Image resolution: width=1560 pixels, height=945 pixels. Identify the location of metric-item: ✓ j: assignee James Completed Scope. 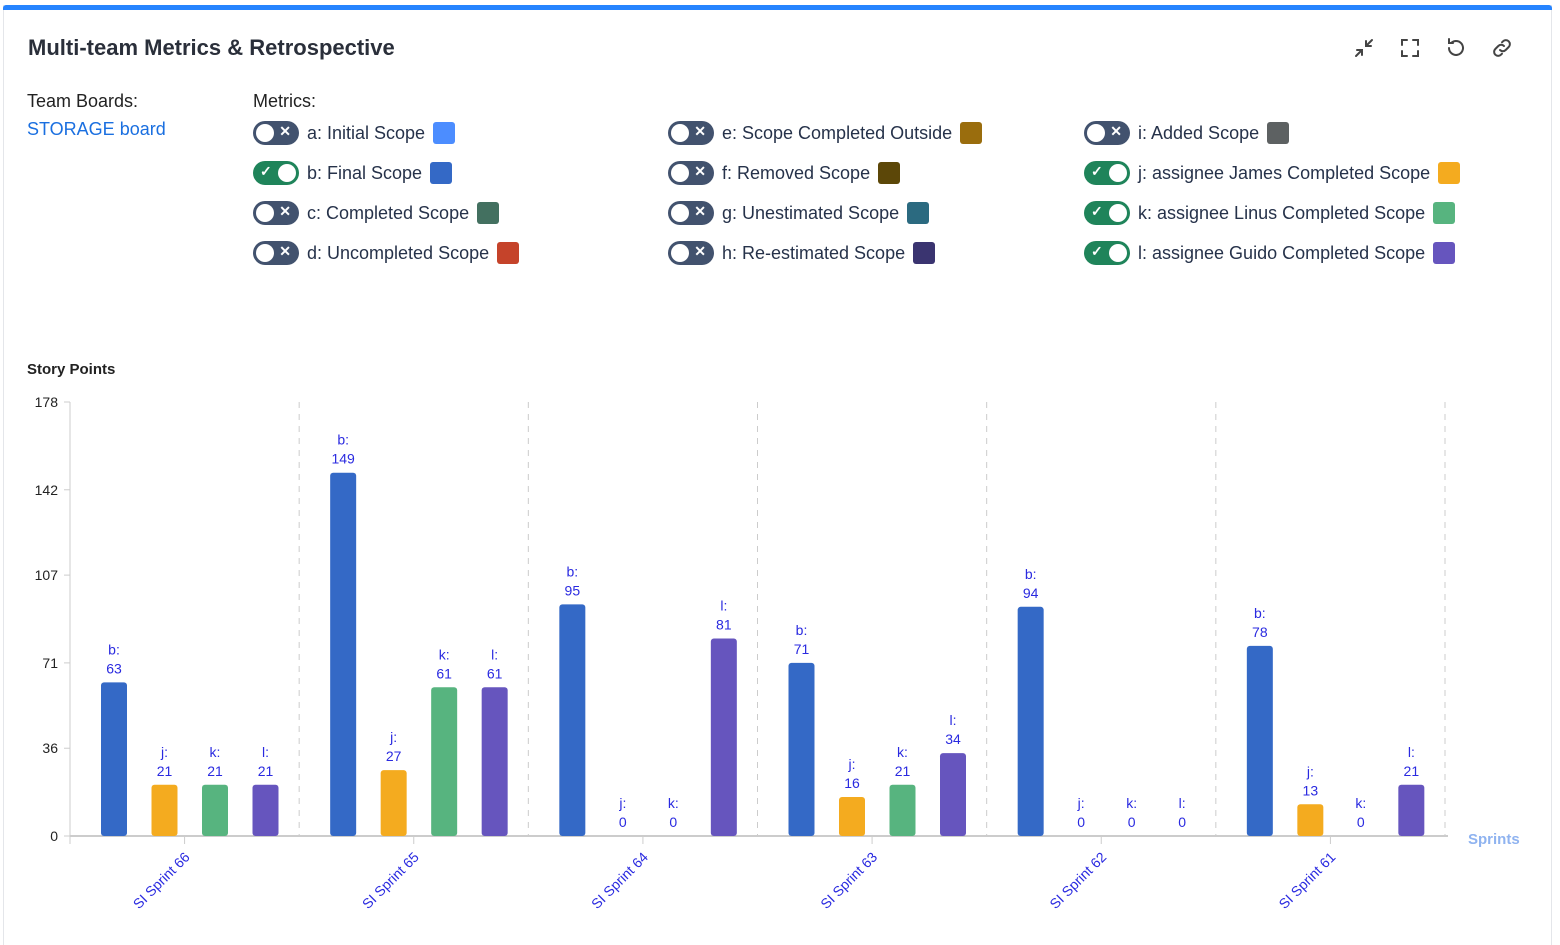
(1272, 173).